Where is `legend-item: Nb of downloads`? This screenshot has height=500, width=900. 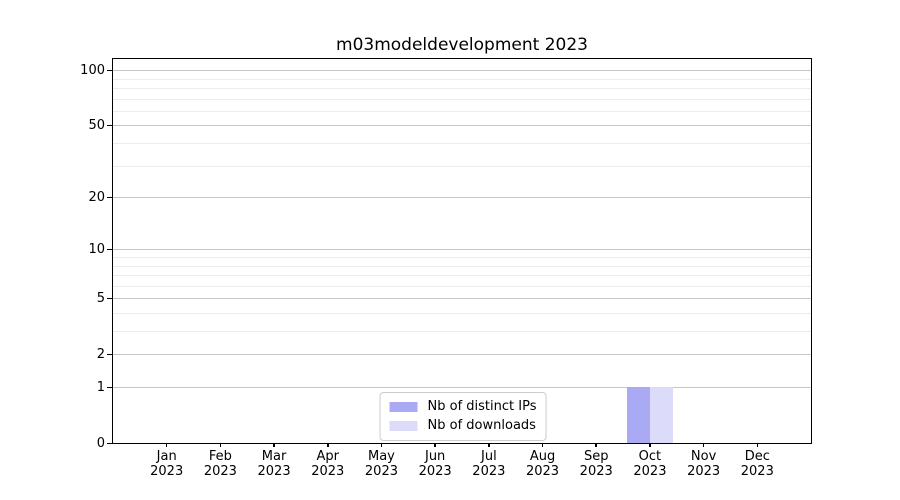 legend-item: Nb of downloads is located at coordinates (463, 426).